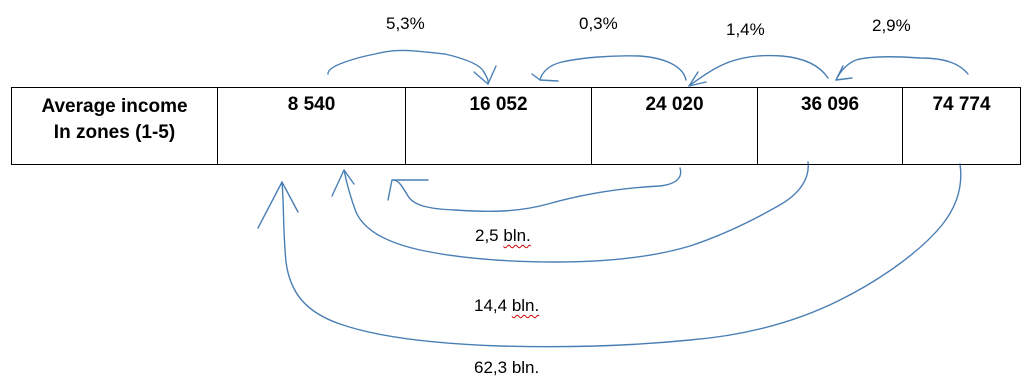 Image resolution: width=1034 pixels, height=385 pixels. I want to click on top-transfer-label-2: 0,3%, so click(598, 23).